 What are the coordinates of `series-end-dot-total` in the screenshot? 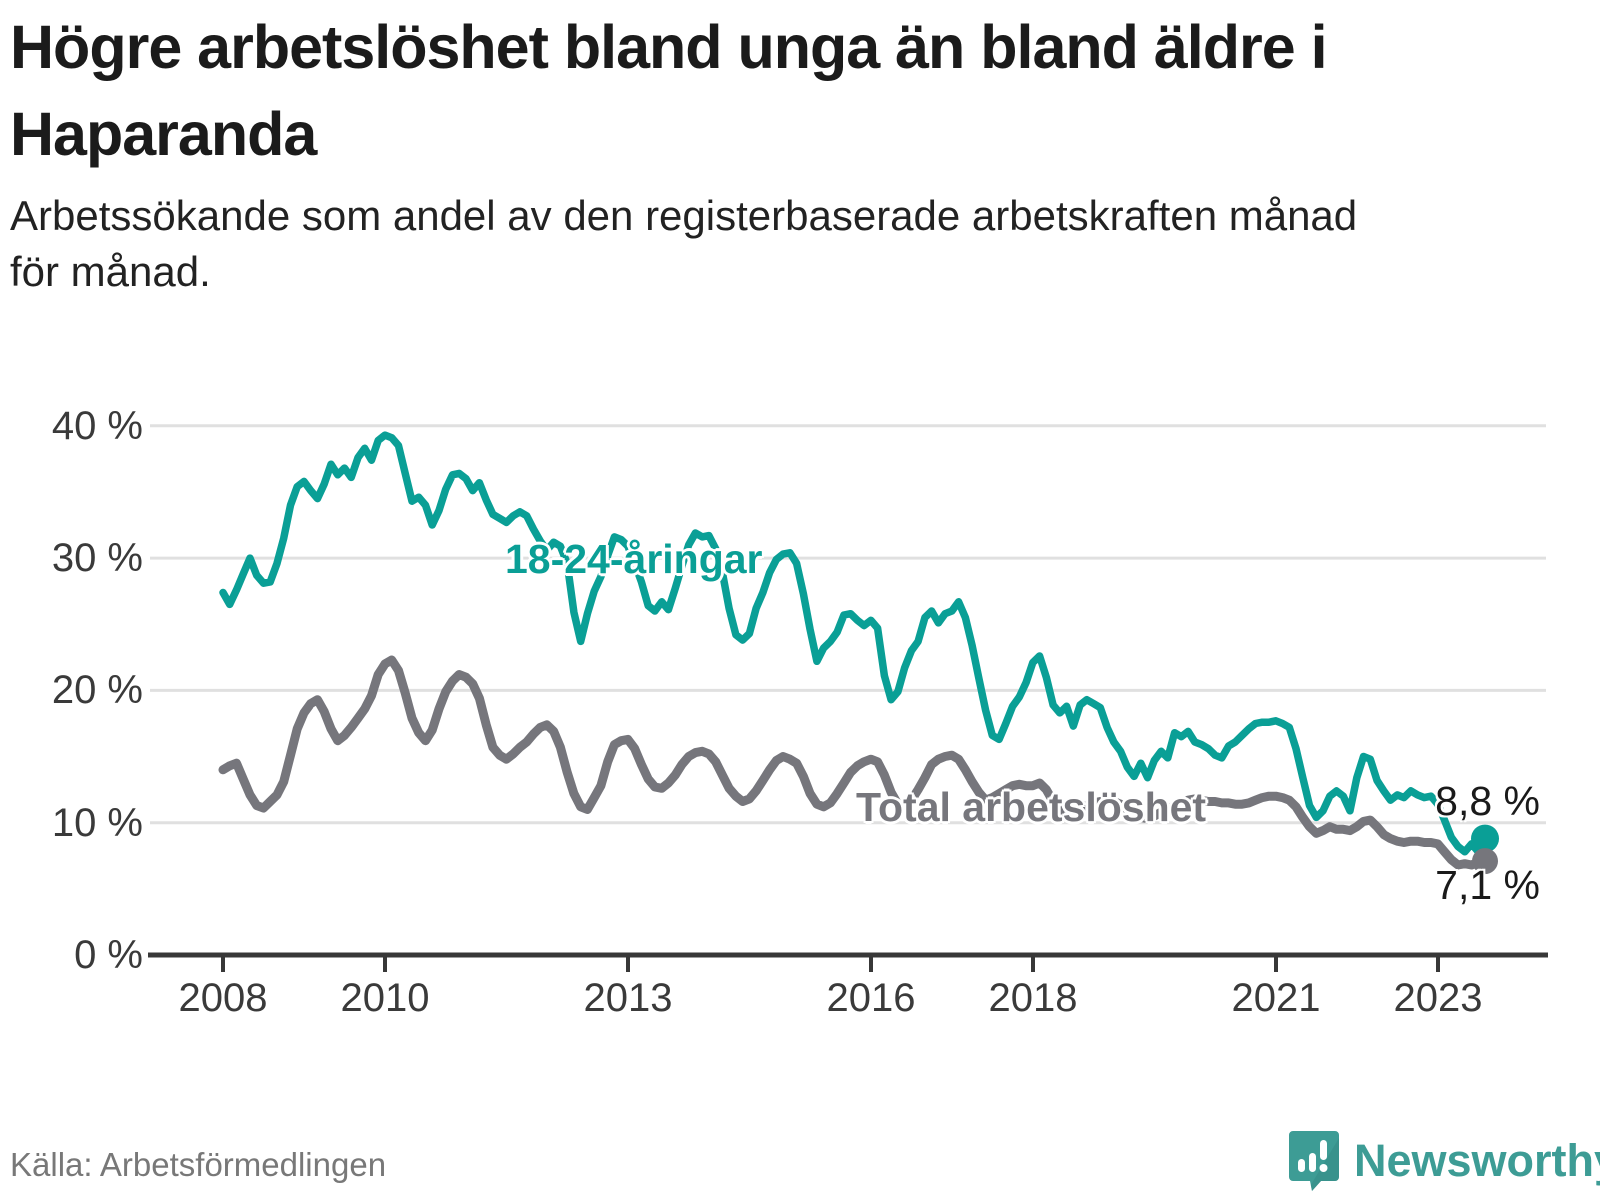 It's located at (1485, 861).